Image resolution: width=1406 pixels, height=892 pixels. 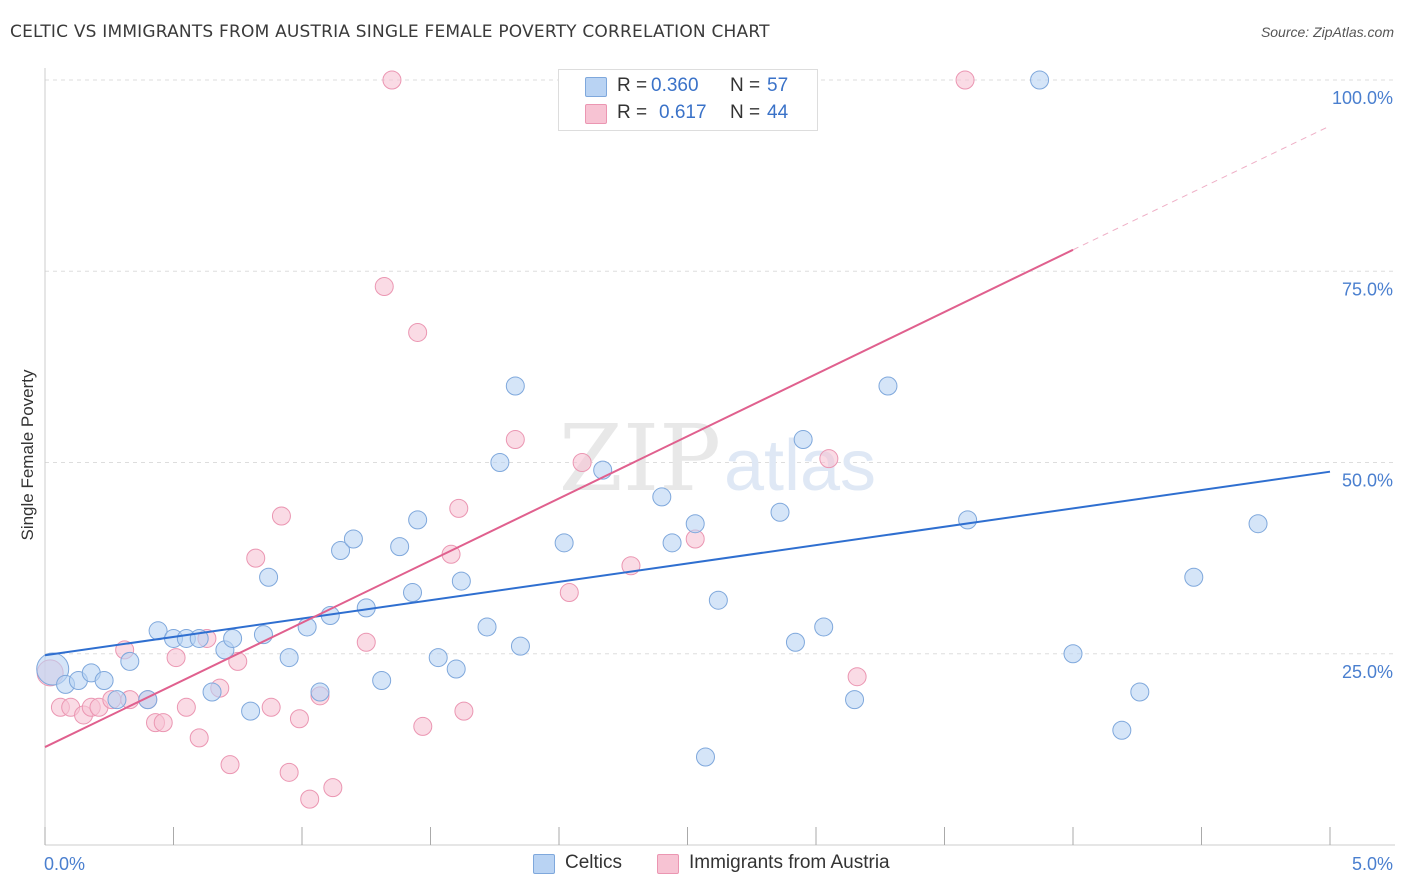 What do you see at coordinates (1372, 864) in the screenshot?
I see `x-tick-label-1: 5.0%` at bounding box center [1372, 864].